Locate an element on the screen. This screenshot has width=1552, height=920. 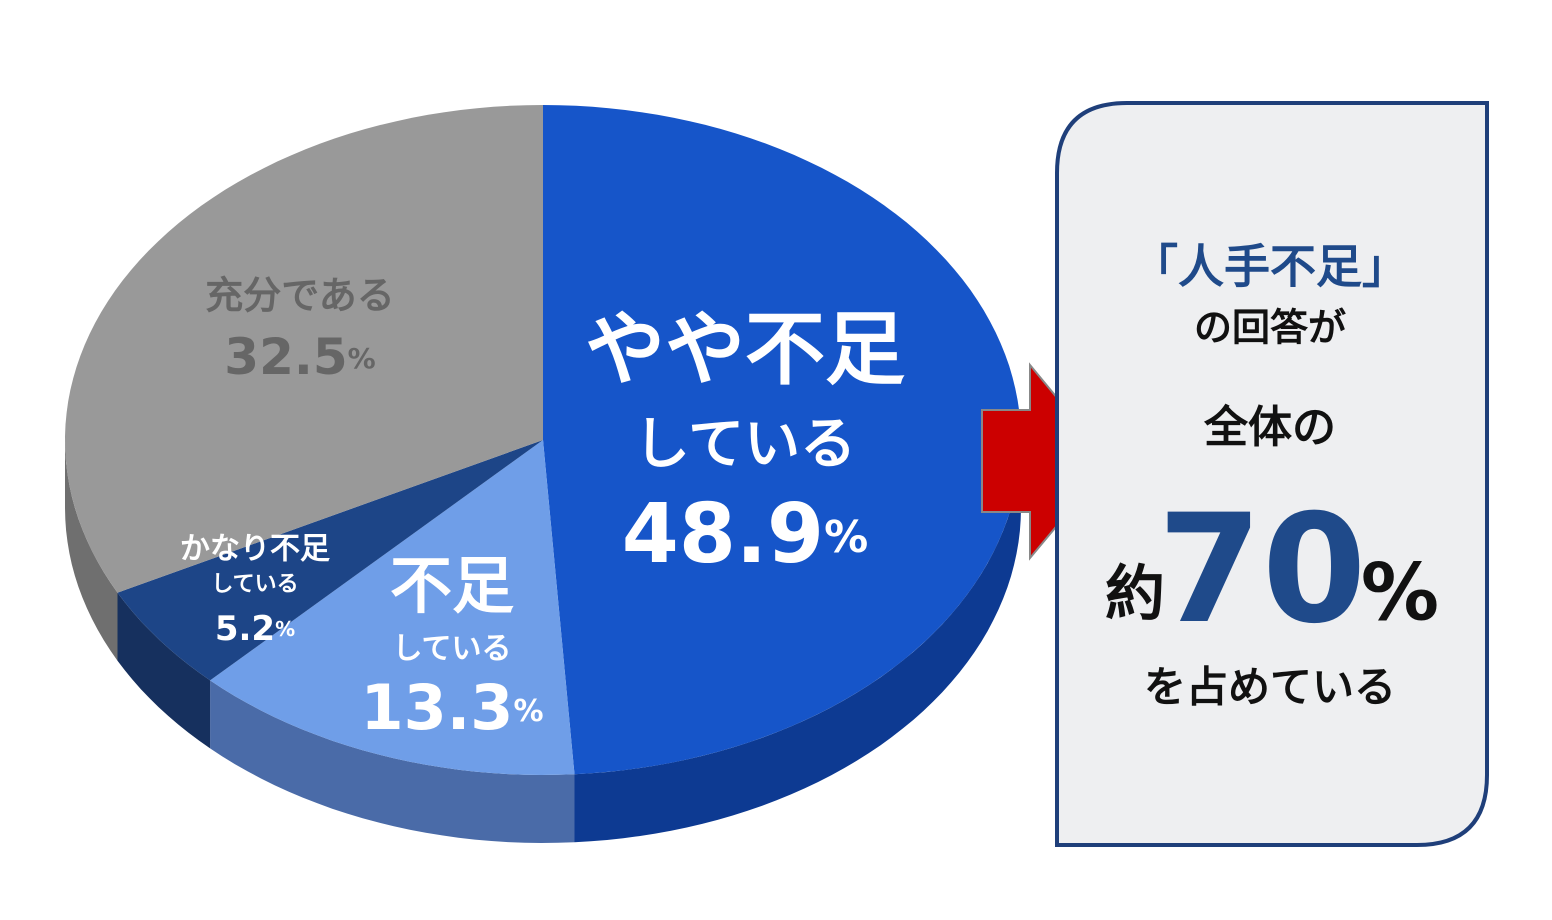
slice-label: 不足 is located at coordinates (452, 585).